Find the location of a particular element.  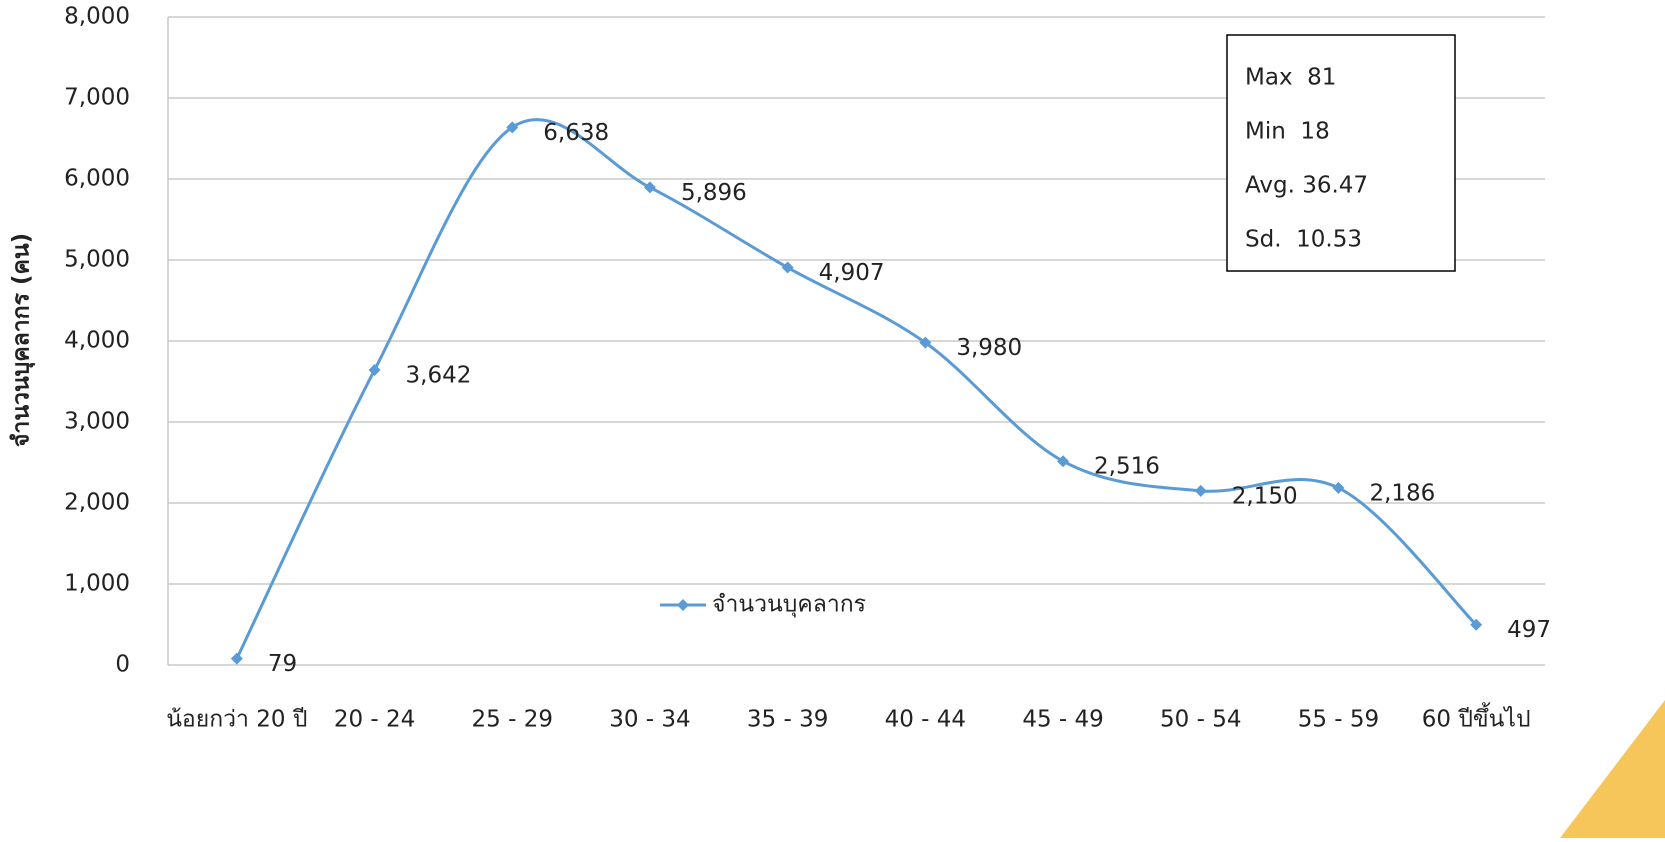

y-tick-label: 7,000 is located at coordinates (97, 98).